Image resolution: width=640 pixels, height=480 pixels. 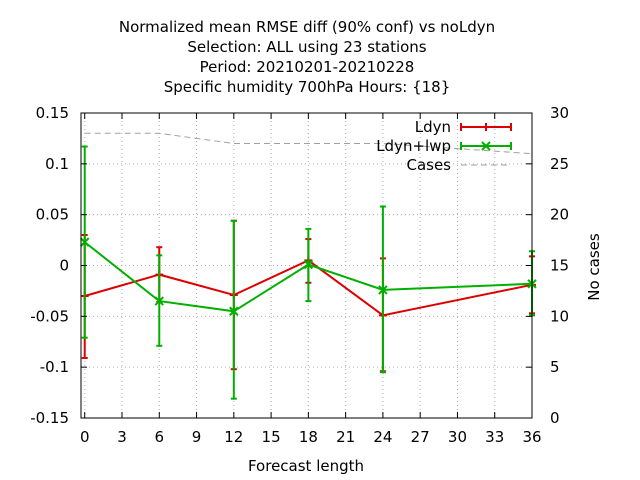 What do you see at coordinates (197, 437) in the screenshot?
I see `x-tick-label: 9` at bounding box center [197, 437].